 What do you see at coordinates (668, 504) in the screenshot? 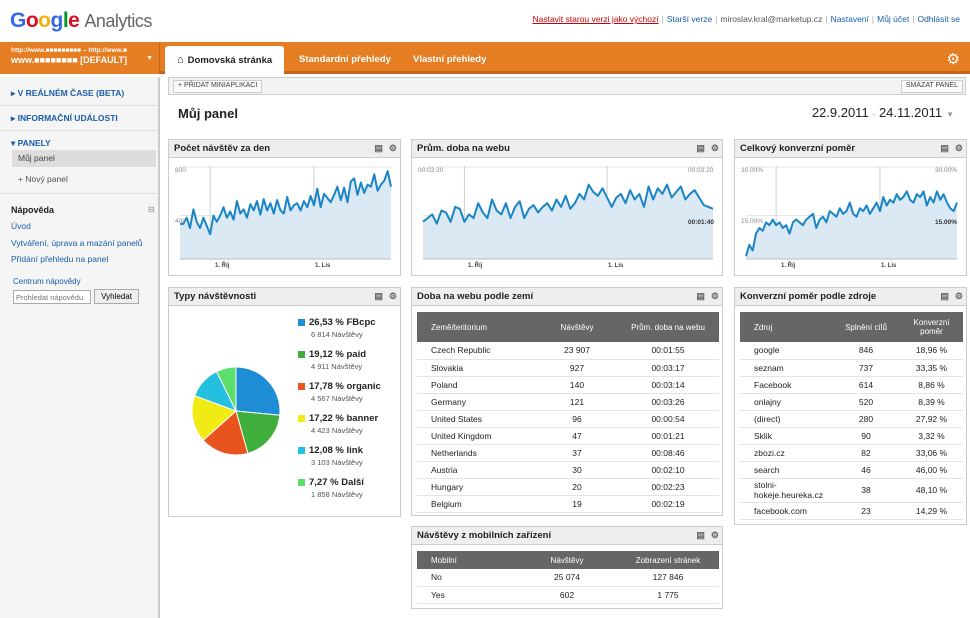
I see `table-cell: 00:02:19` at bounding box center [668, 504].